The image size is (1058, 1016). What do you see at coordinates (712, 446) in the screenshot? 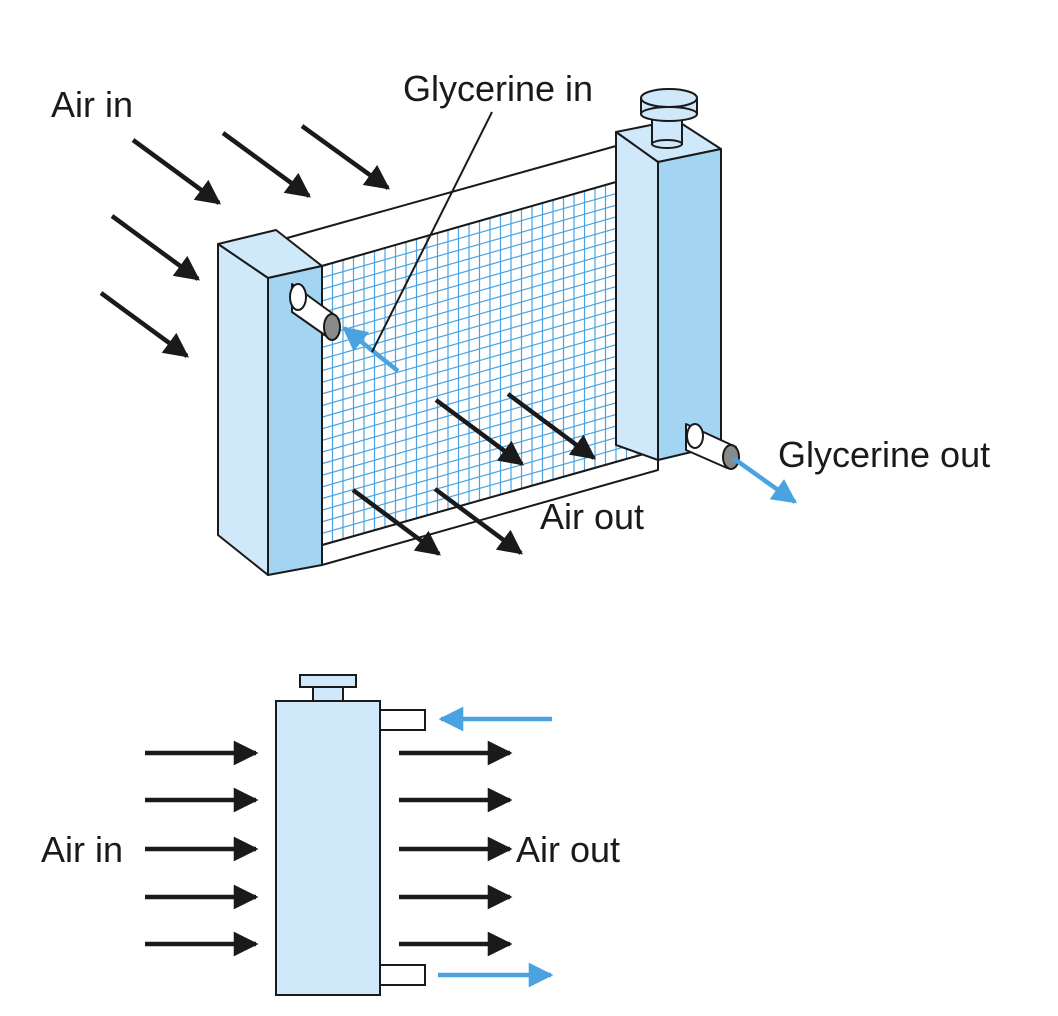
I see `outlet-pipe` at bounding box center [712, 446].